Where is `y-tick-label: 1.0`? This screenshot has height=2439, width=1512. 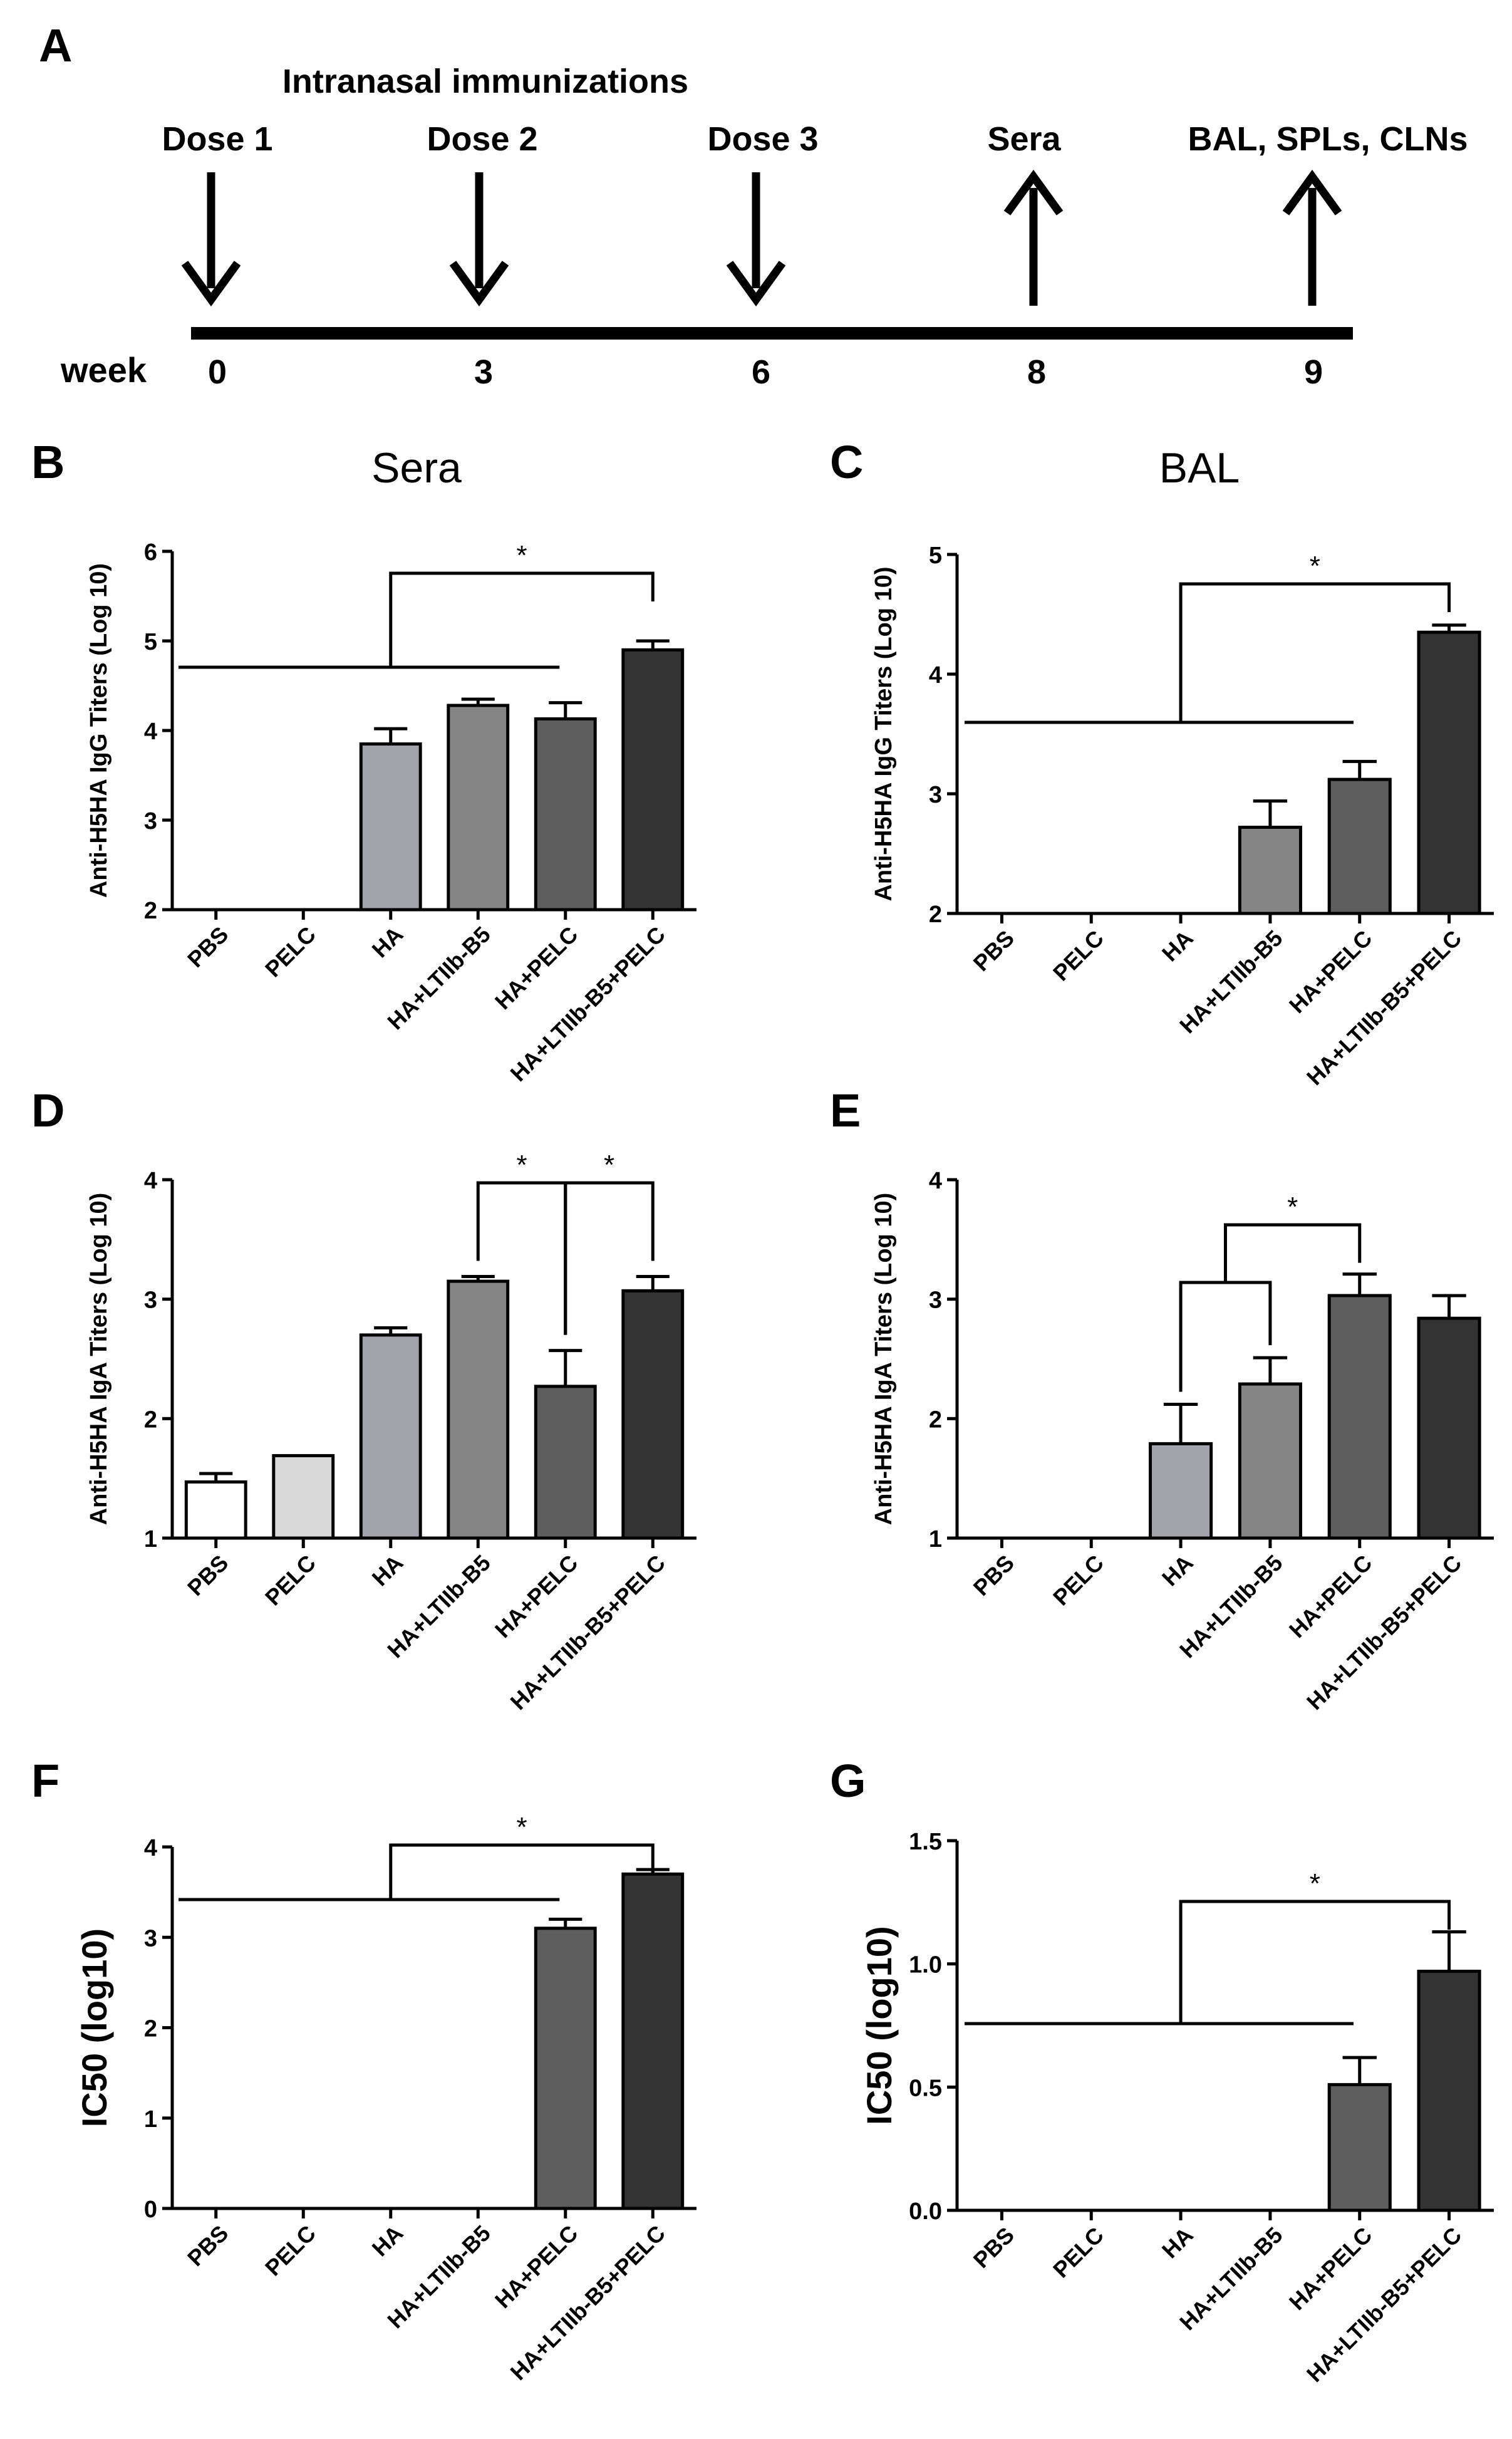
y-tick-label: 1.0 is located at coordinates (925, 1965).